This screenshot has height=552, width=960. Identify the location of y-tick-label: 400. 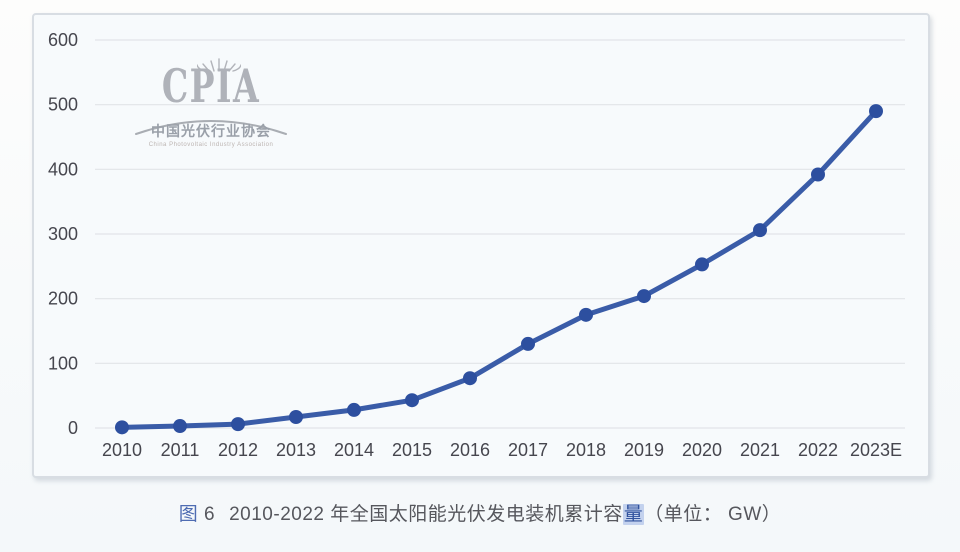
(63, 169).